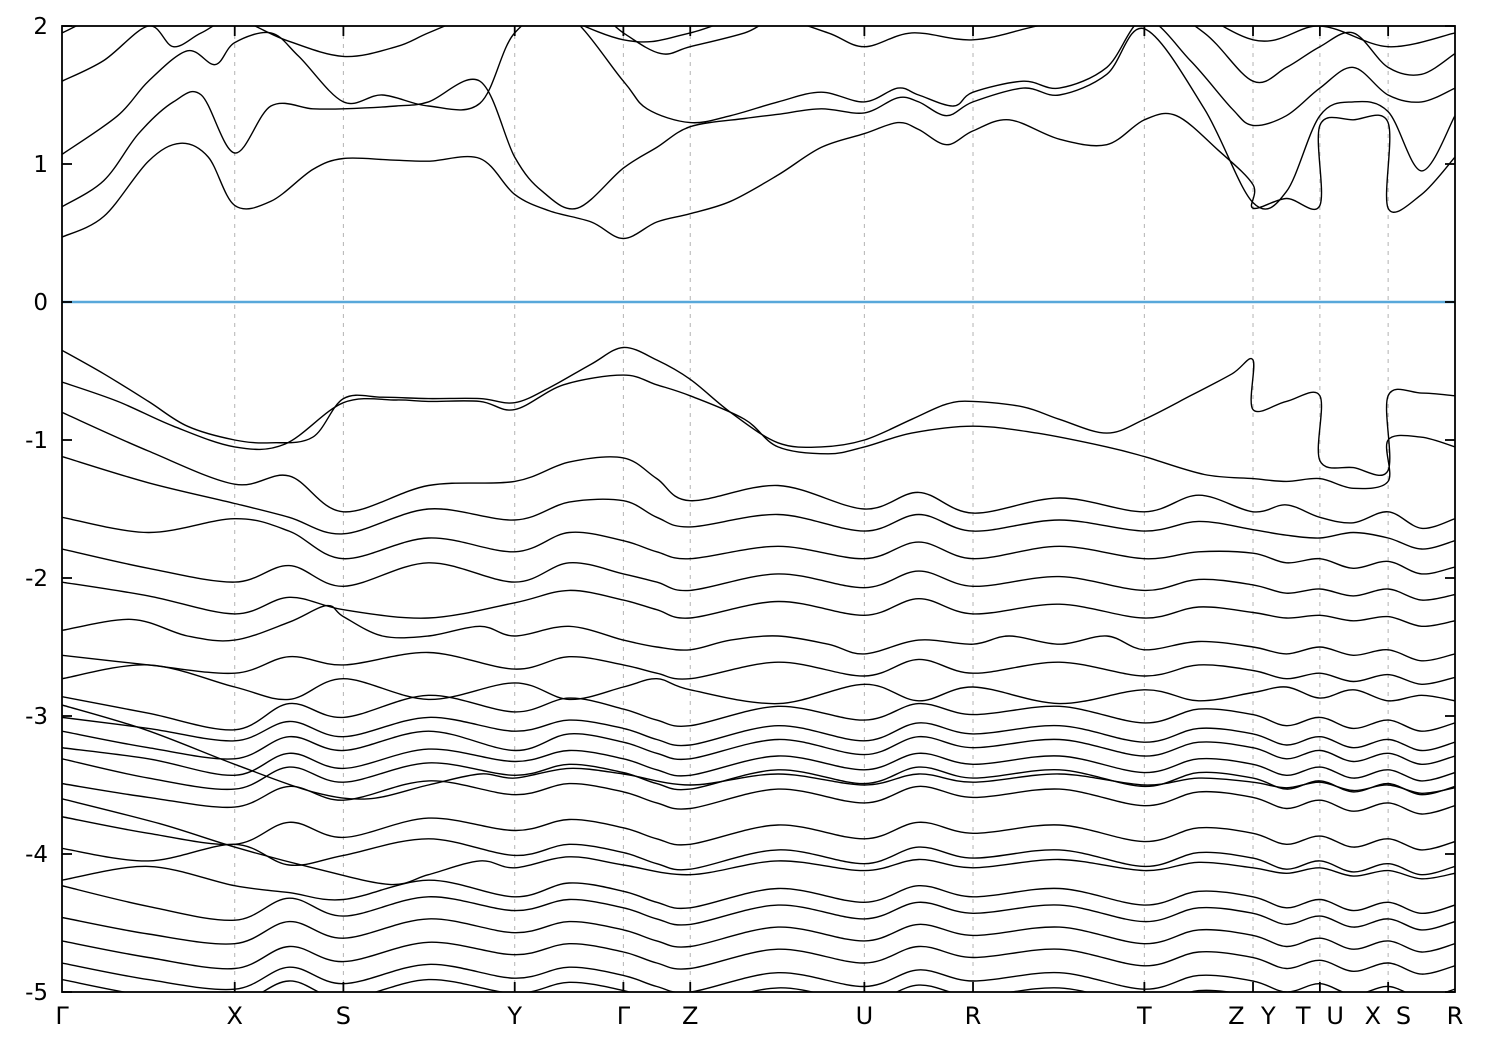  What do you see at coordinates (40, 165) in the screenshot?
I see `y-tick-label: 1` at bounding box center [40, 165].